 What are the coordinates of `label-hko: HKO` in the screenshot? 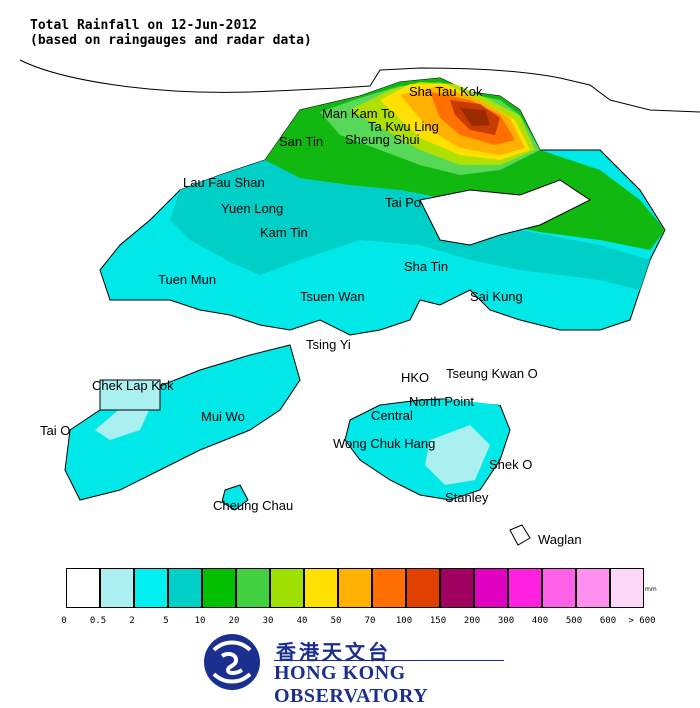 It's located at (415, 377).